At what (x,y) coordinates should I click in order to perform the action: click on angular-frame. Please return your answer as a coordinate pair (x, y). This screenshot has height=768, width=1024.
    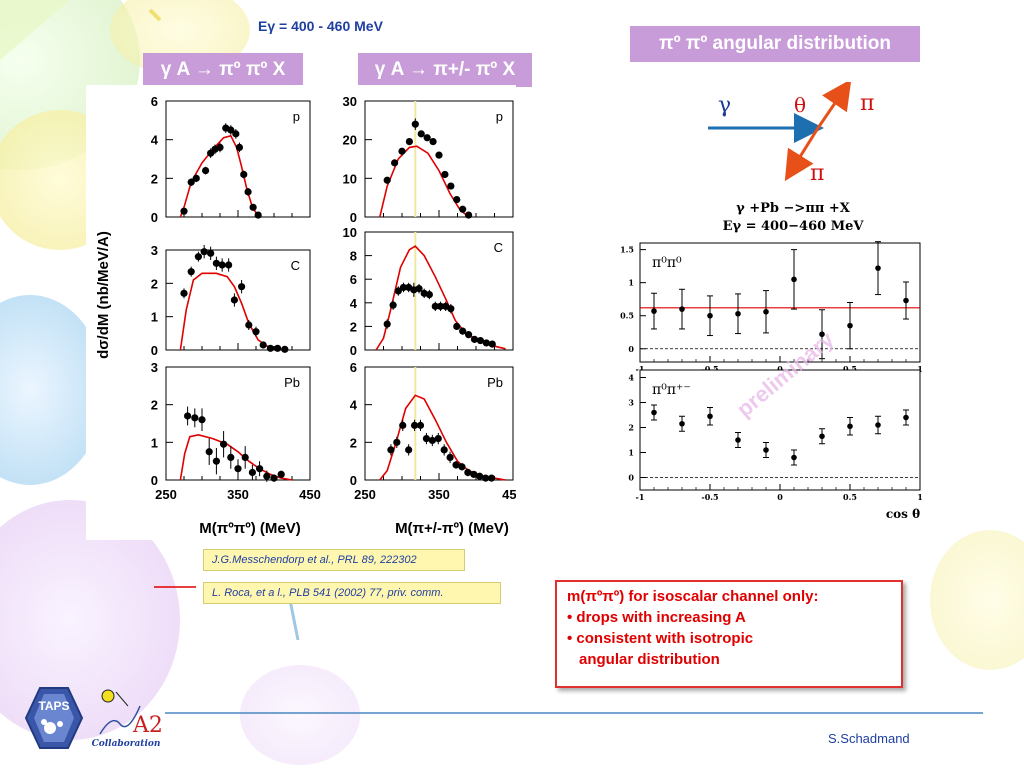
    Looking at the image, I should click on (780, 430).